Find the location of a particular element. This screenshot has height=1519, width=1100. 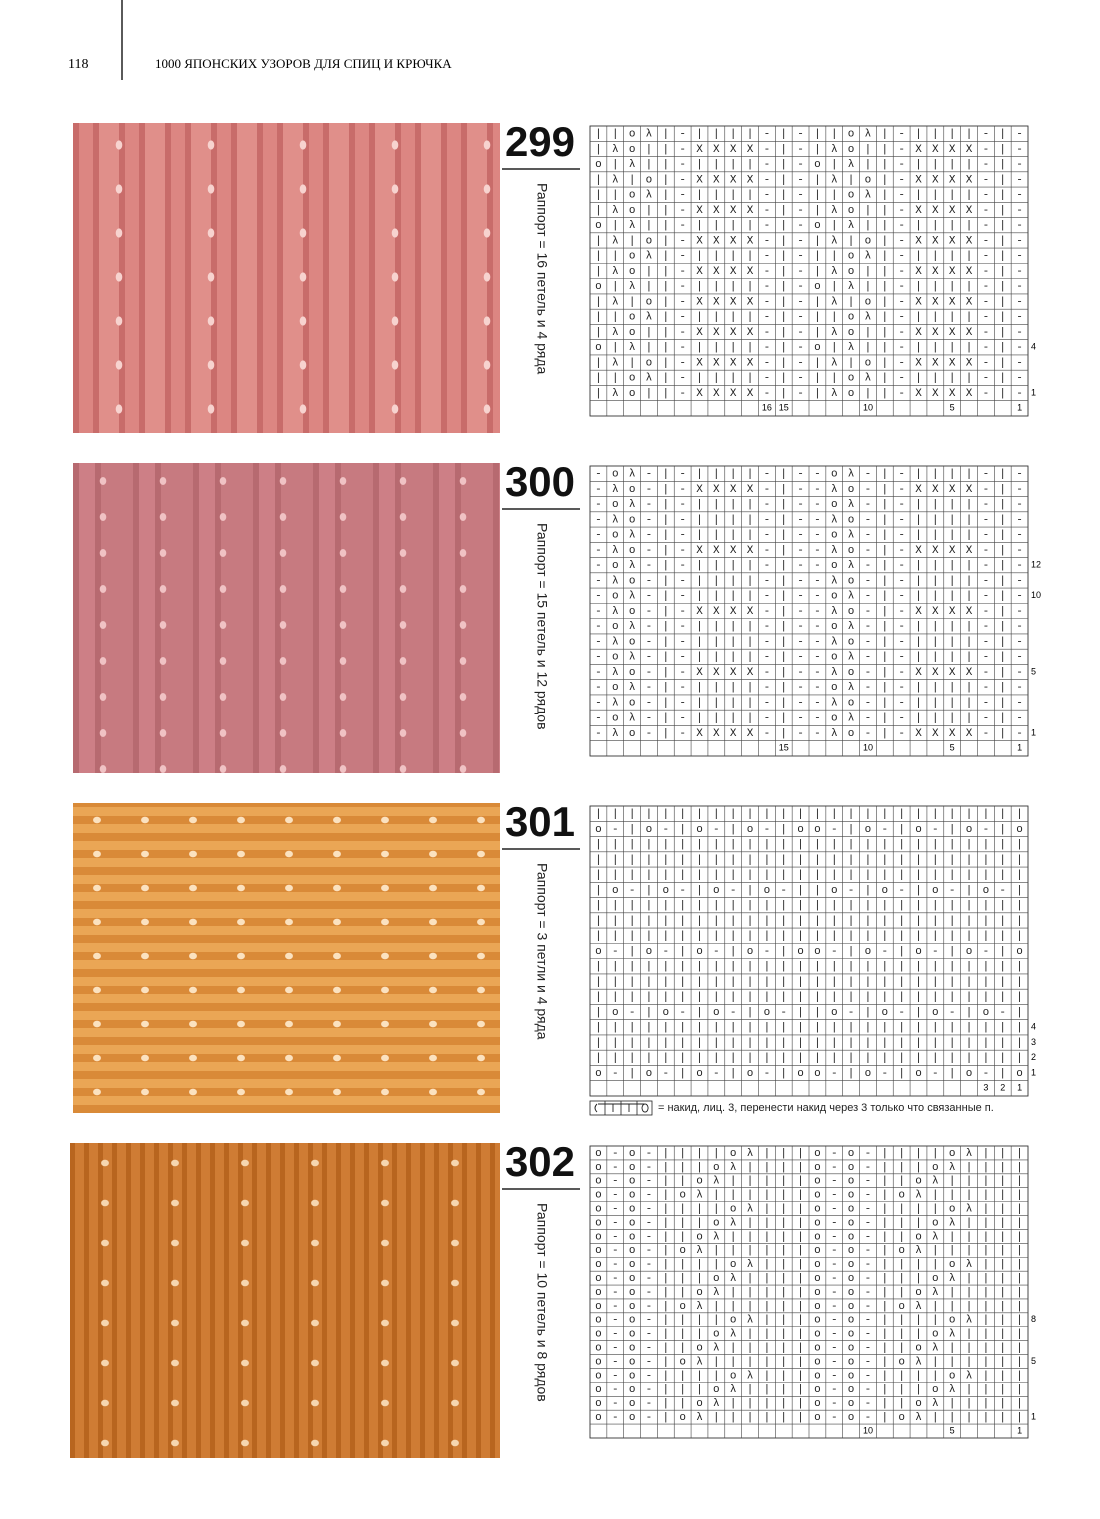

pattern-number: 299 is located at coordinates (540, 141).